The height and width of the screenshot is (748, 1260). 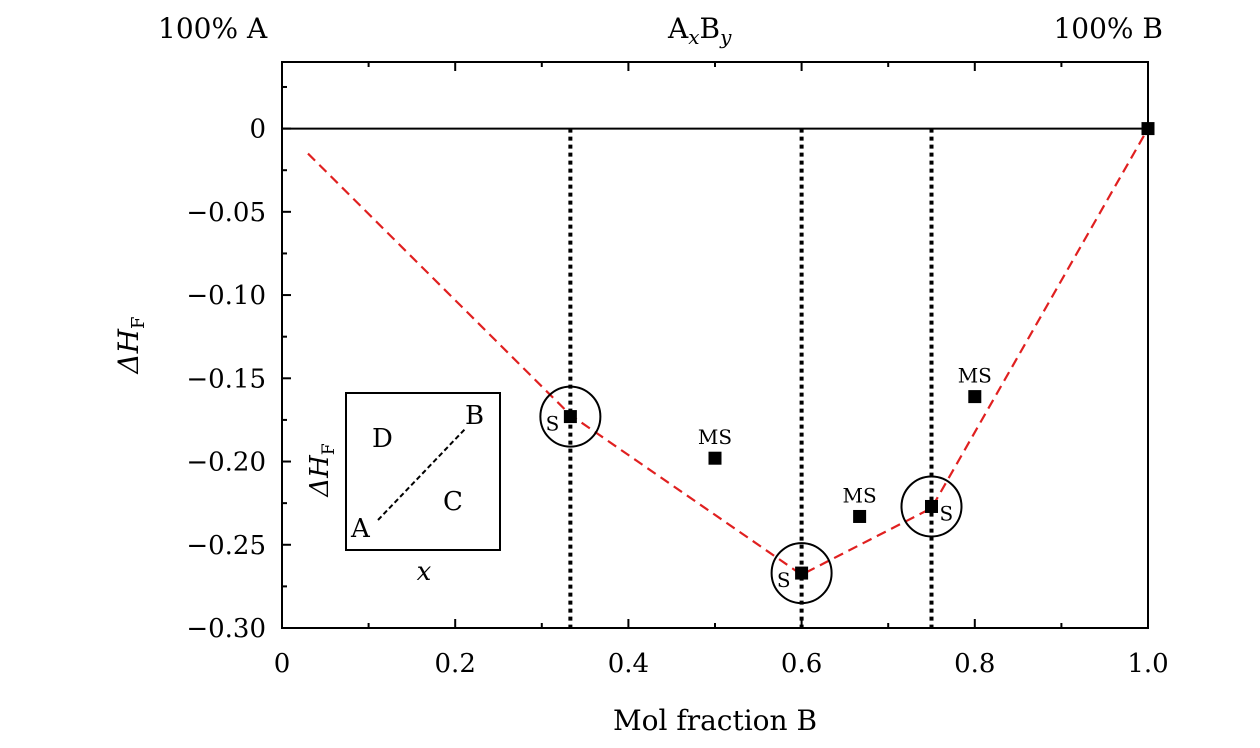 I want to click on y-tick-label-4: −0.20, so click(x=226, y=463).